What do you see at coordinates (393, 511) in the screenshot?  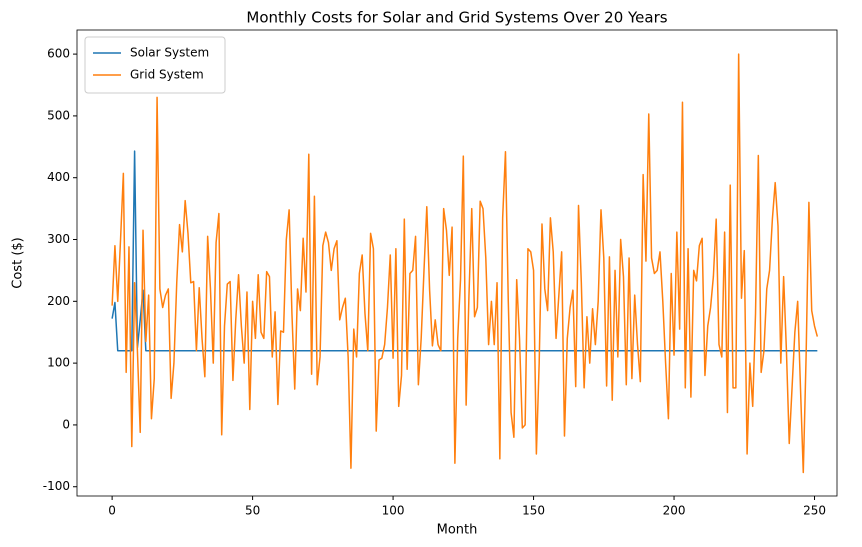 I see `x-tick-label: 100` at bounding box center [393, 511].